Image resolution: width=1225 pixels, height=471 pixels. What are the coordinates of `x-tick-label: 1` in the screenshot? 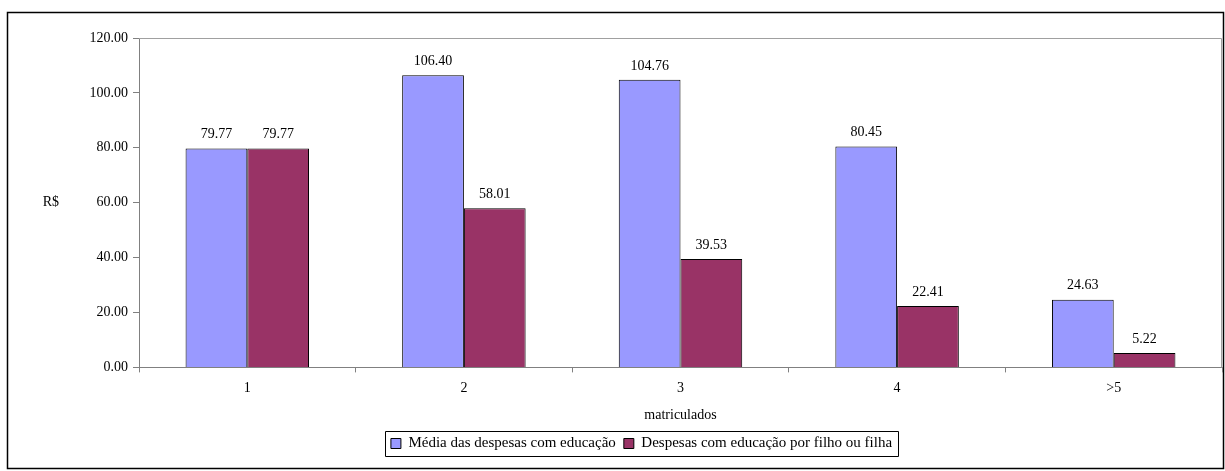 It's located at (247, 388).